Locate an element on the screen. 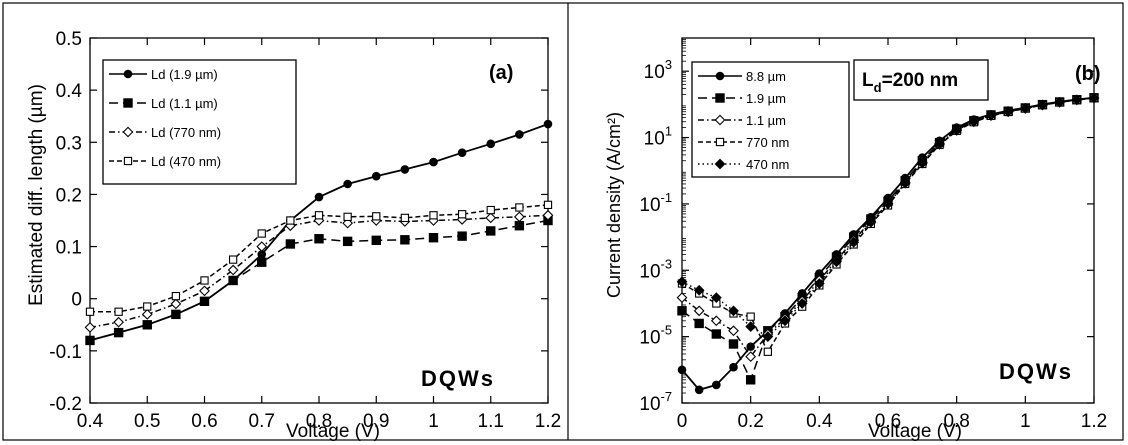 This screenshot has height=445, width=1128. legend-label-b-1: 1.9 µm is located at coordinates (766, 98).